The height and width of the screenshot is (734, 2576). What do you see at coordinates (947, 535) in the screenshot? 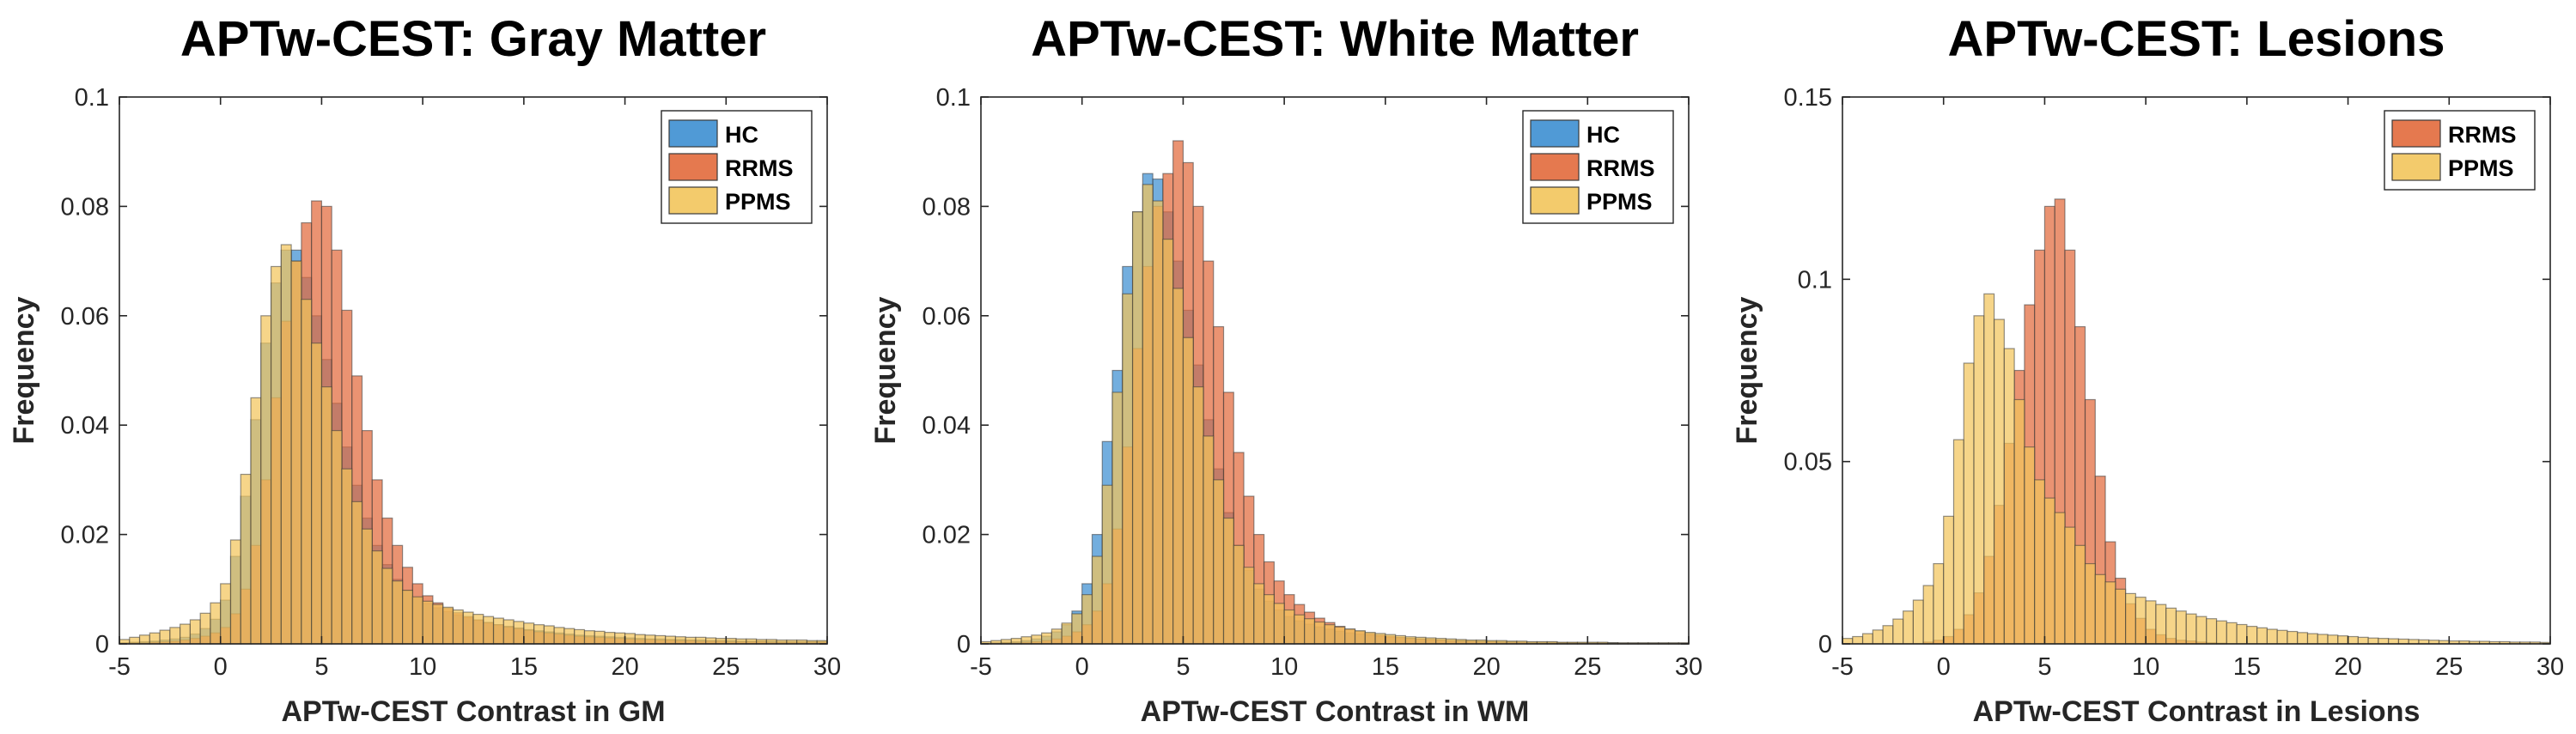
I see `y-tick-label: 0.02` at bounding box center [947, 535].